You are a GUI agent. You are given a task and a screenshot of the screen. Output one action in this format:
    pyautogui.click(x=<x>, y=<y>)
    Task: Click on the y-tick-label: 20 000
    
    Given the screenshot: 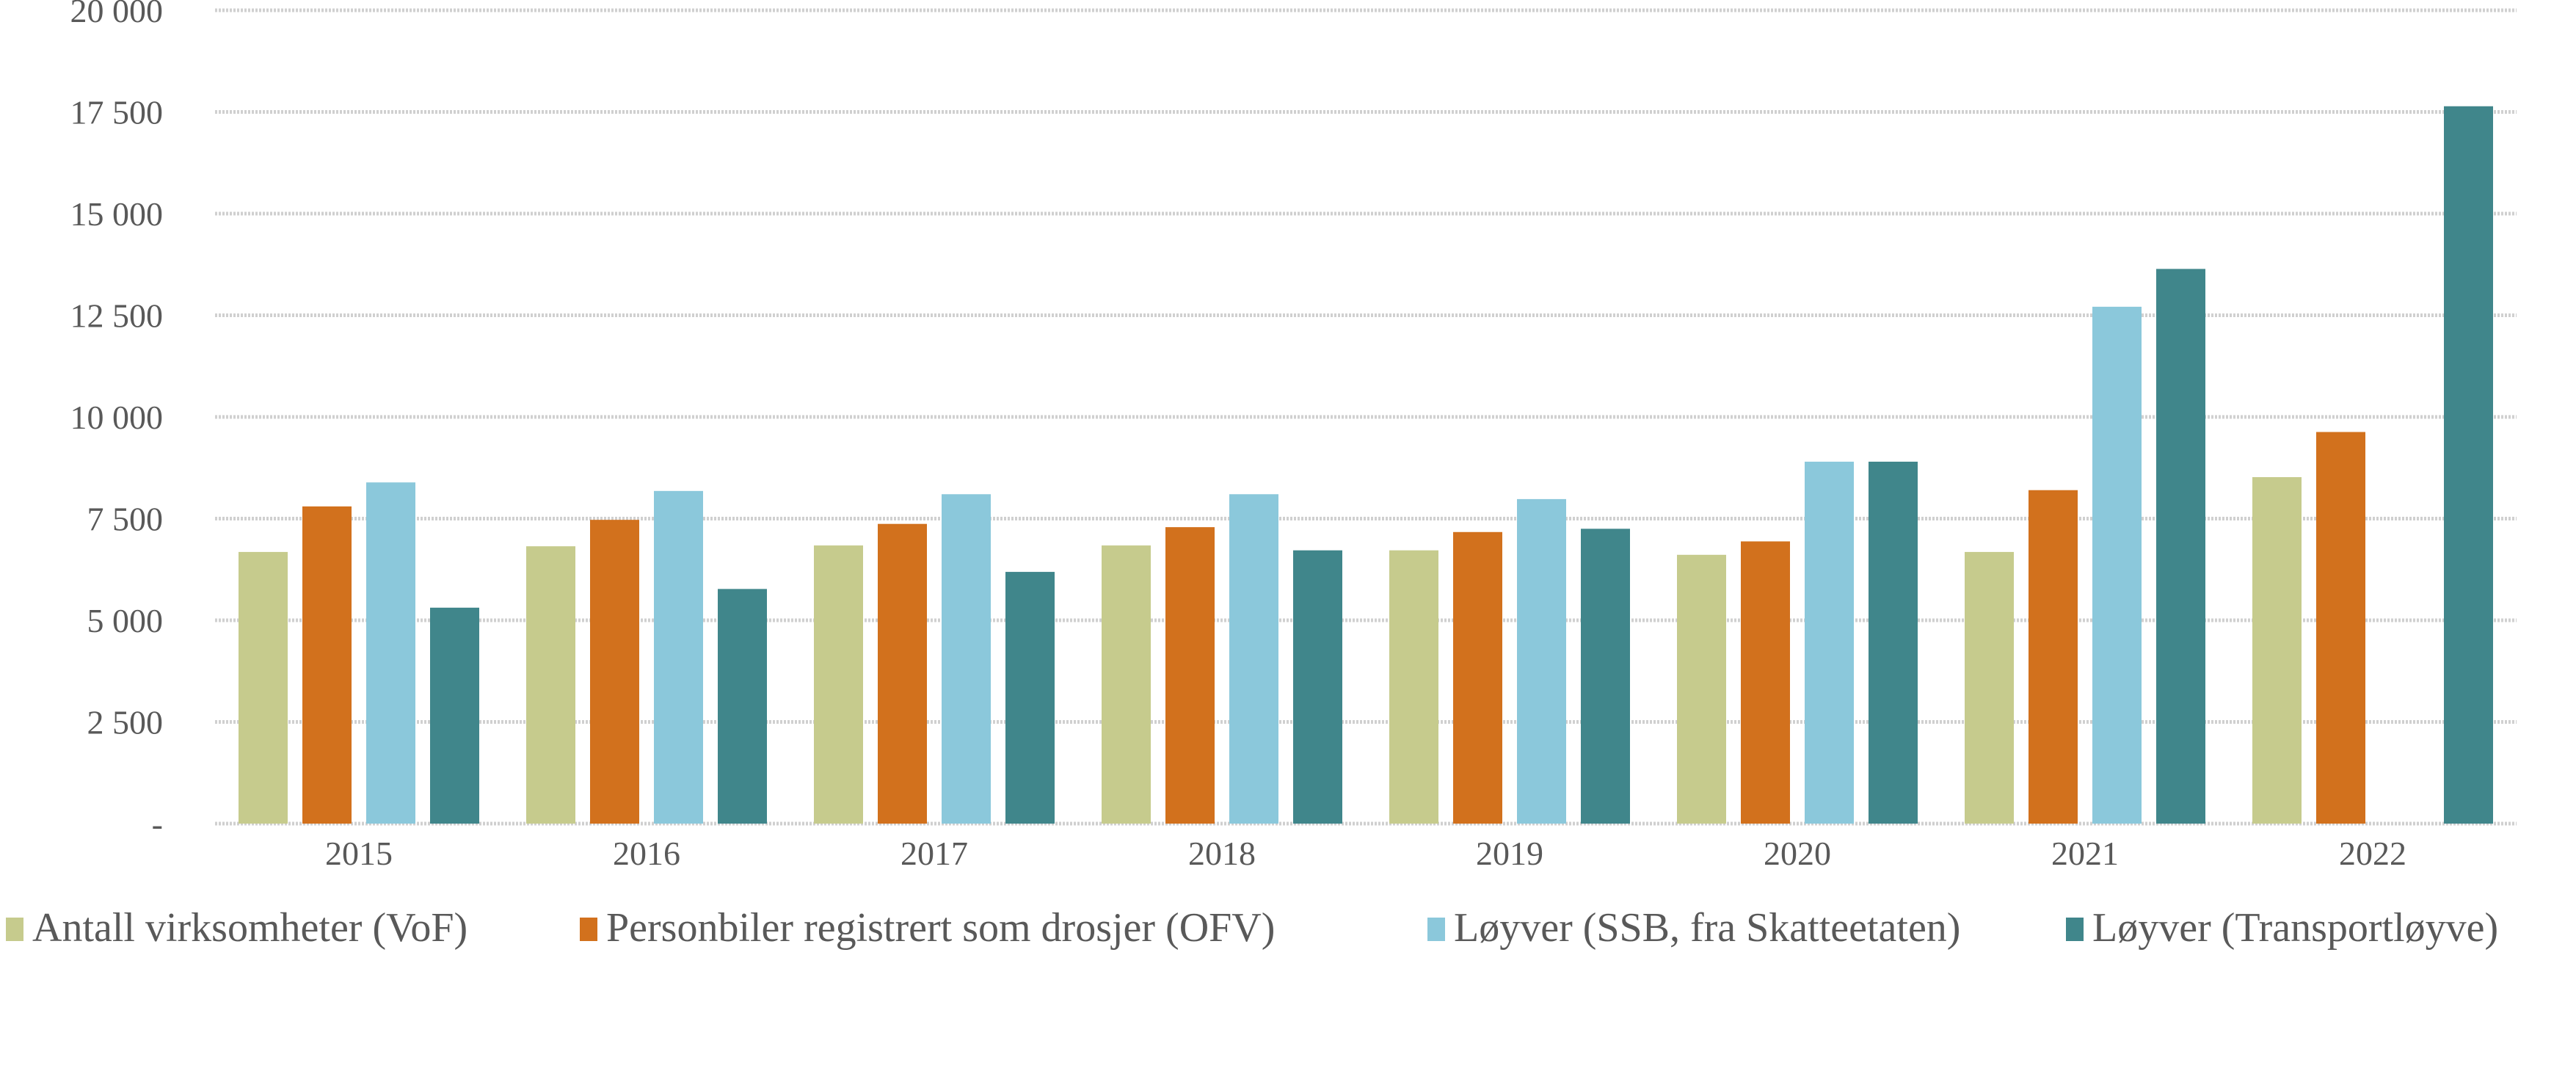 What is the action you would take?
    pyautogui.click(x=117, y=14)
    